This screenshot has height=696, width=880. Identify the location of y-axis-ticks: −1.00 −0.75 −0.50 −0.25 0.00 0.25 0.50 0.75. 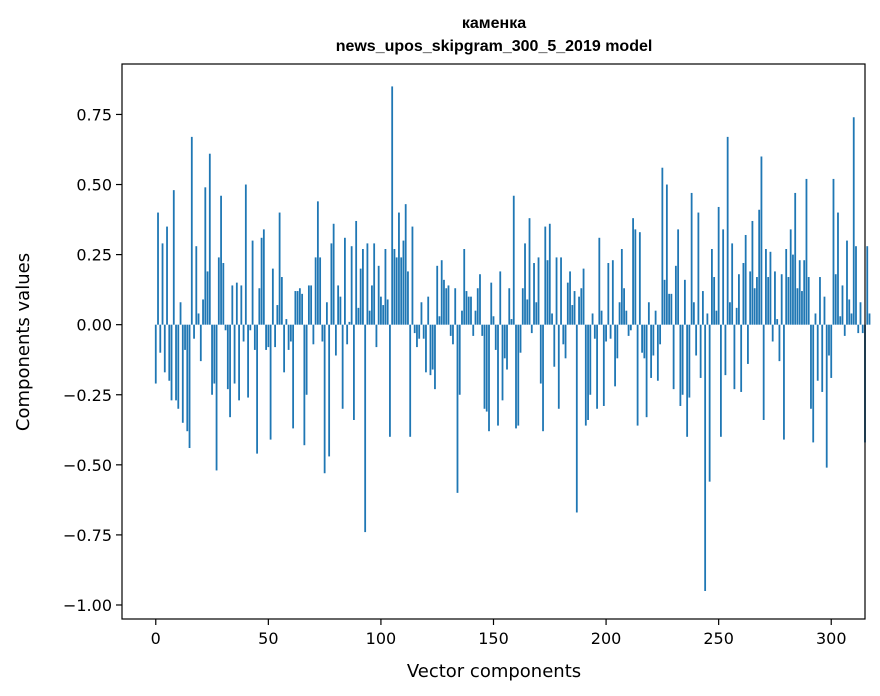
(92, 360).